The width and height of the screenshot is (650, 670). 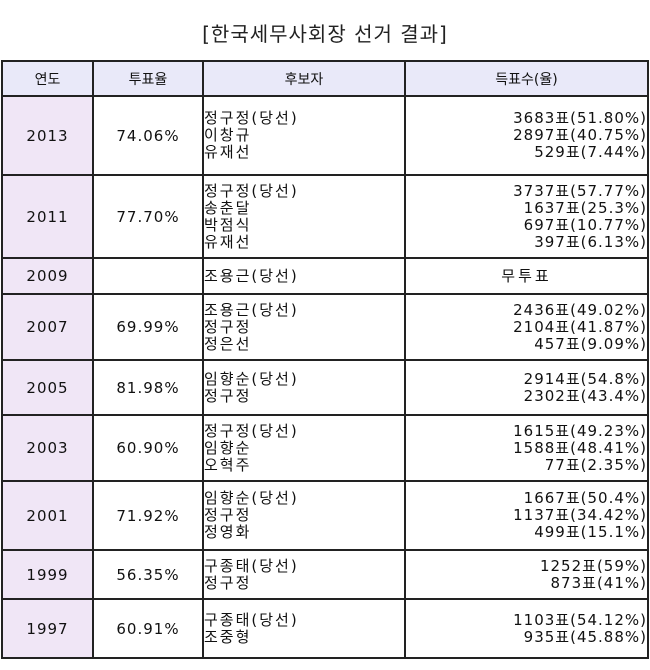 What do you see at coordinates (585, 207) in the screenshot?
I see `vote-count: 1637표(25.3%)` at bounding box center [585, 207].